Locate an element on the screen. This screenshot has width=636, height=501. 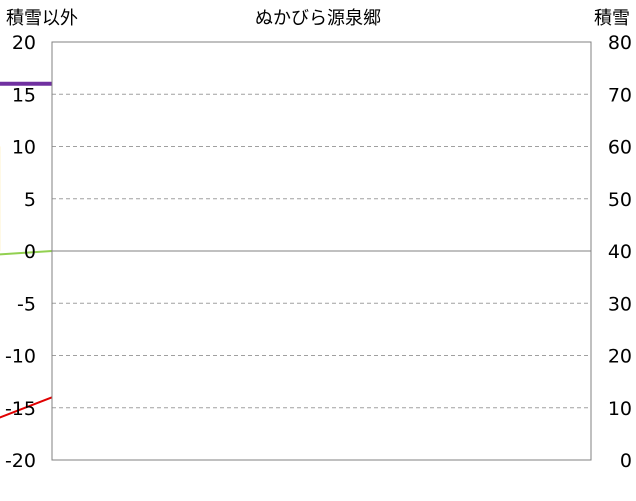
y-right-tick-label: 40 is located at coordinates (620, 252).